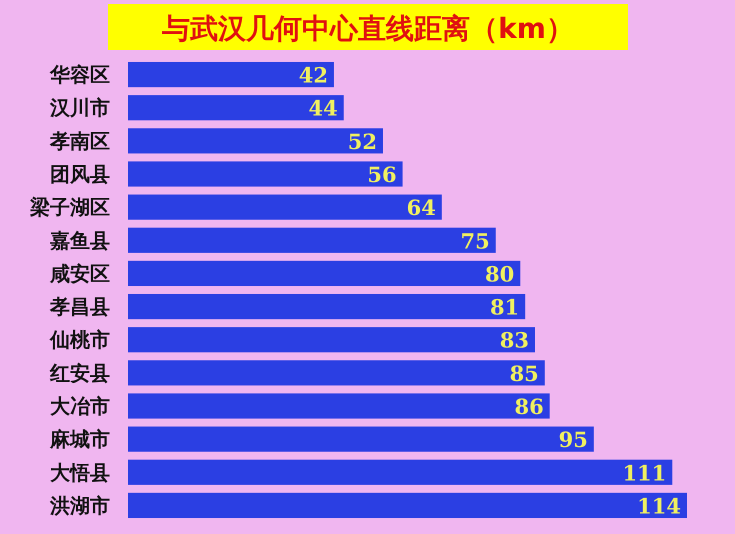  I want to click on data-label: 86, so click(529, 406).